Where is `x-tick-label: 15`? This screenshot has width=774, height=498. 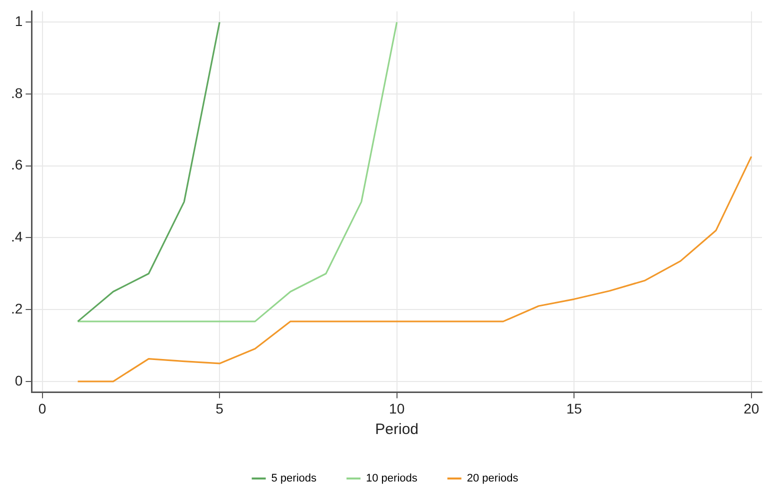
x-tick-label: 15 is located at coordinates (574, 408).